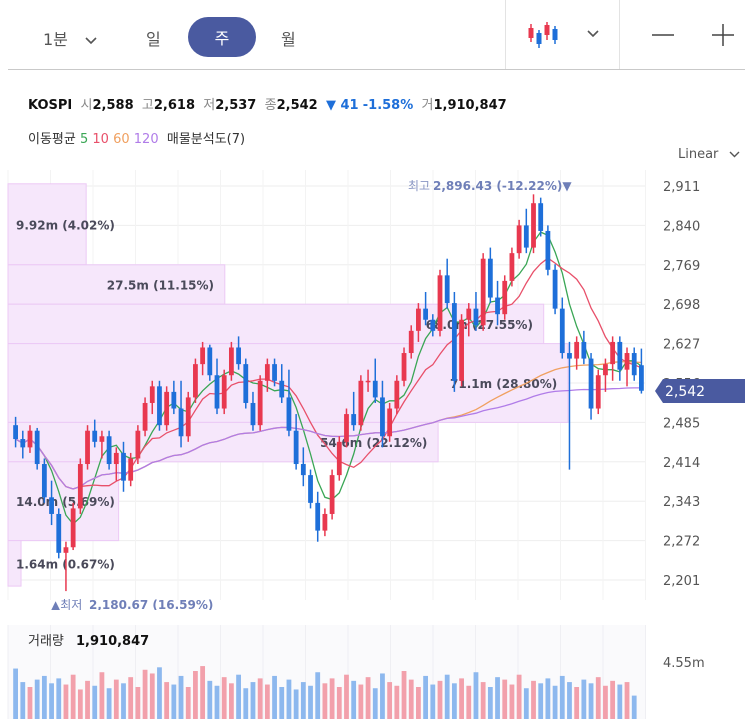 This screenshot has width=745, height=719. What do you see at coordinates (146, 139) in the screenshot?
I see `ma120-label: 120` at bounding box center [146, 139].